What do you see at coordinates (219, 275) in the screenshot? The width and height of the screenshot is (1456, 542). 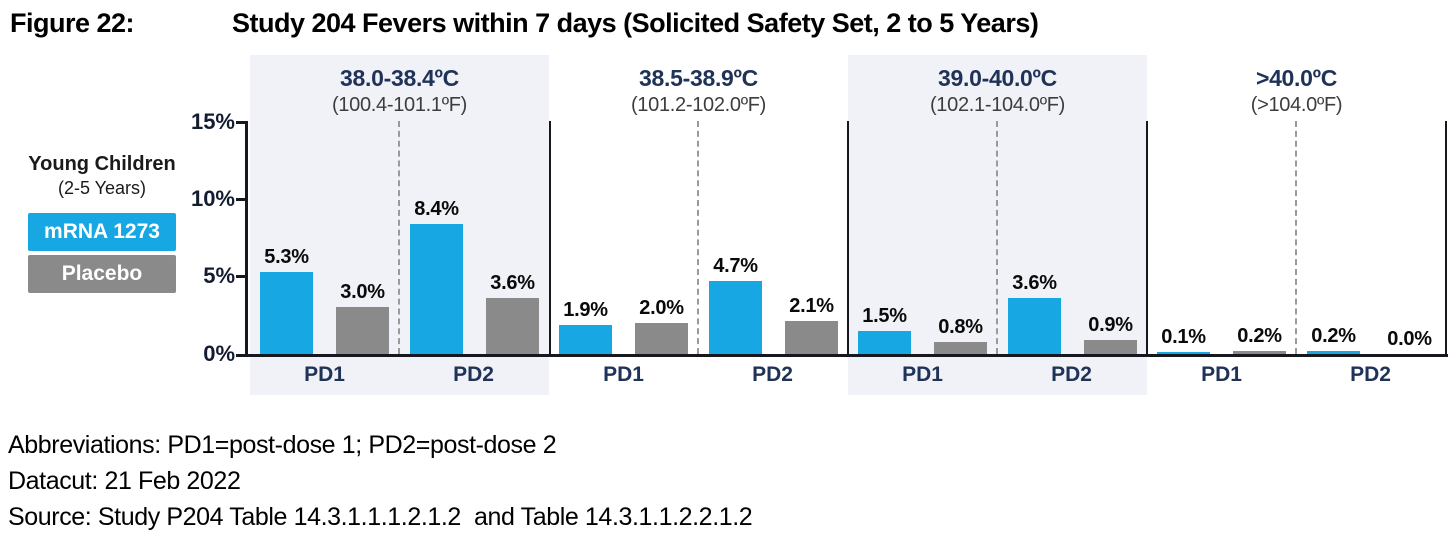 I see `y-tick-label-5: 5%` at bounding box center [219, 275].